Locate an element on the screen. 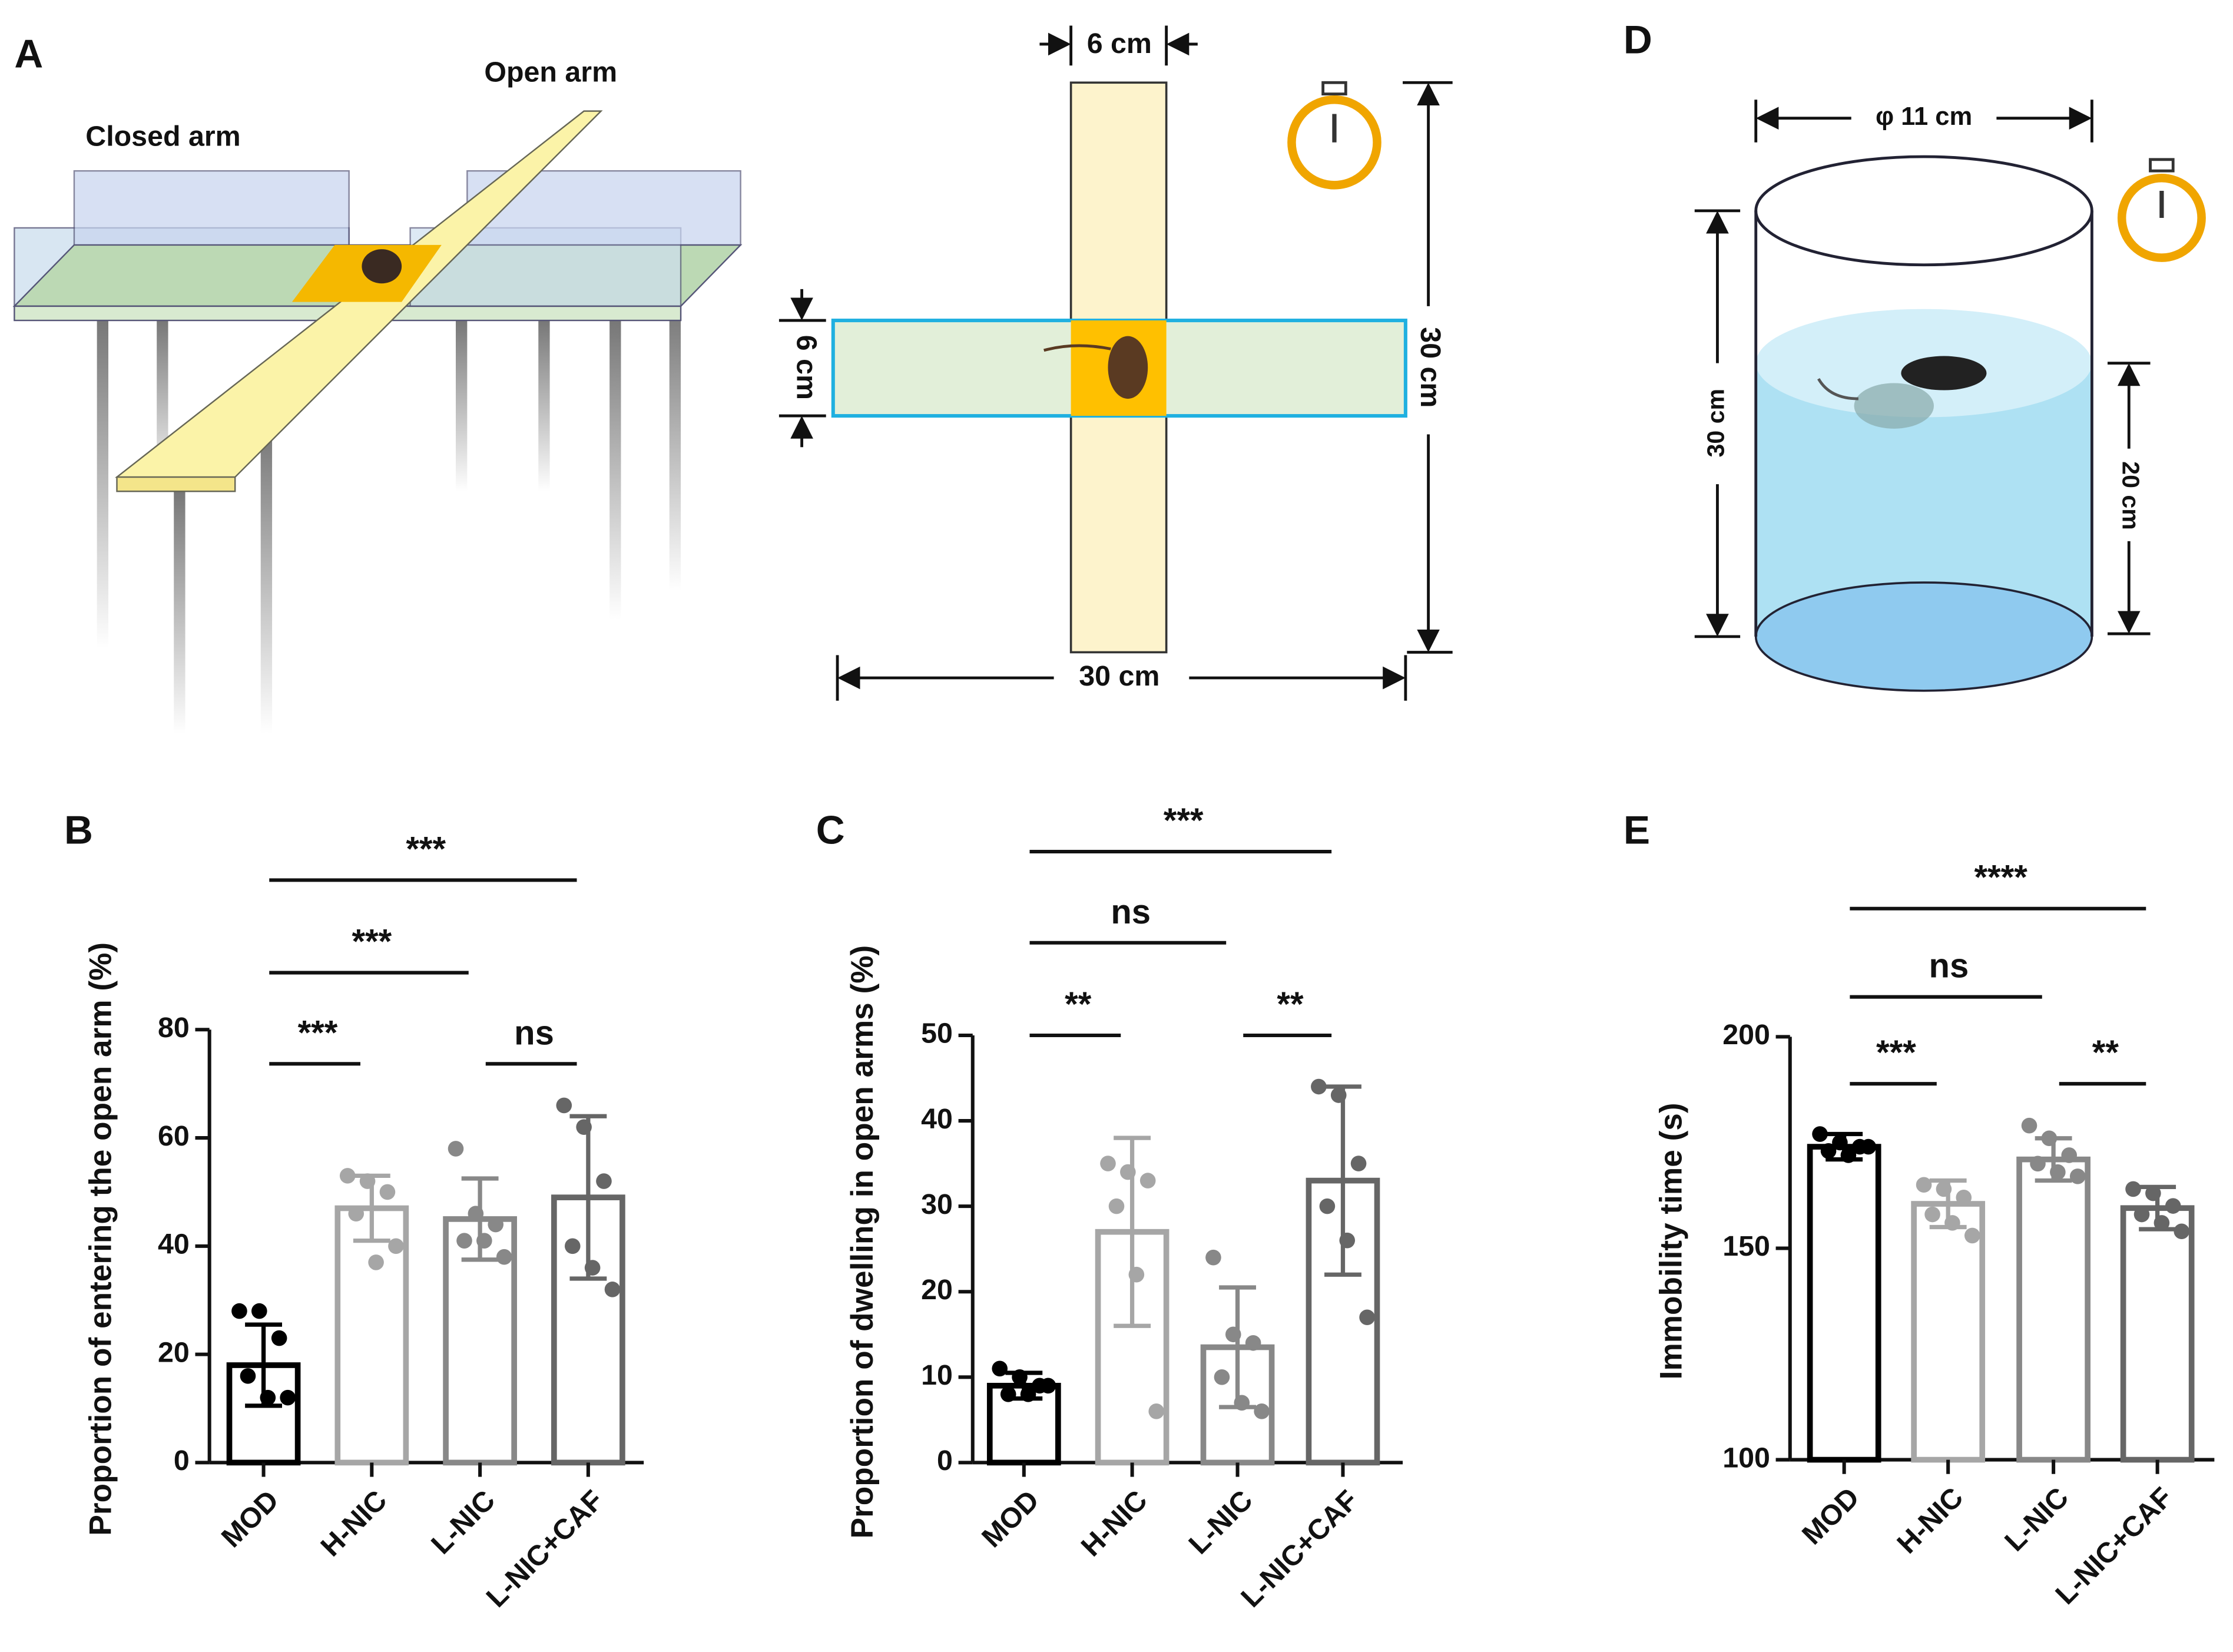 The width and height of the screenshot is (2233, 1652). y-tick-label: 60 is located at coordinates (174, 1136).